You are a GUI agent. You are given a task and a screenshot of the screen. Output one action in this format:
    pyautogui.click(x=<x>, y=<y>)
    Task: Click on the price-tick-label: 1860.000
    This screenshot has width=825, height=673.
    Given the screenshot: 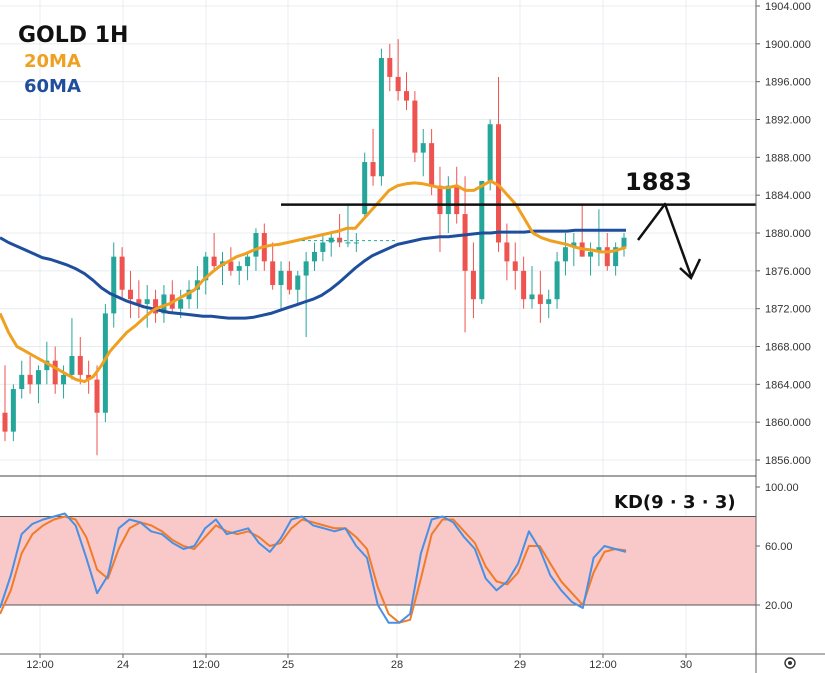 What is the action you would take?
    pyautogui.click(x=788, y=423)
    